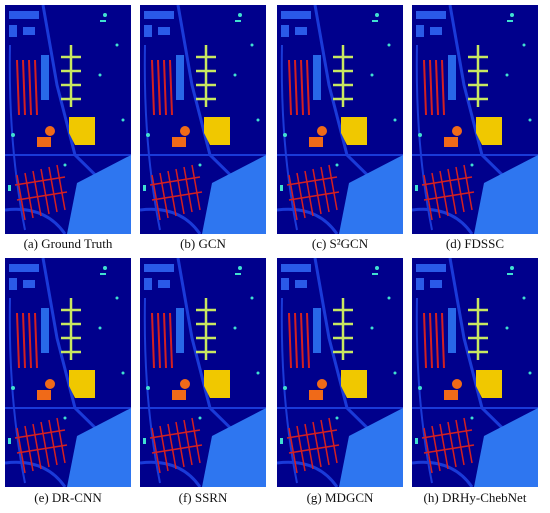 The image size is (550, 513). What do you see at coordinates (340, 497) in the screenshot?
I see `caption: (g) MDGCN` at bounding box center [340, 497].